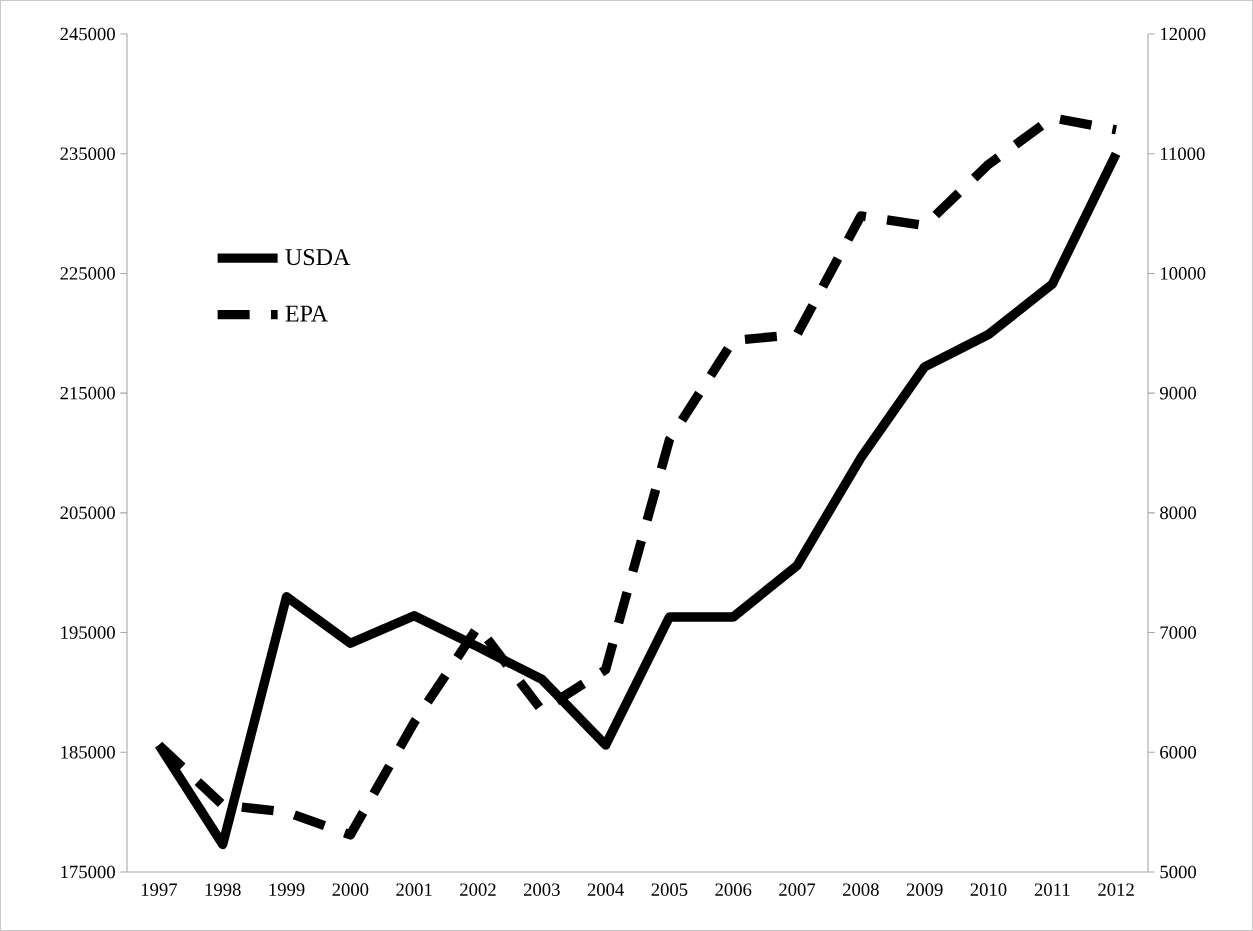 The width and height of the screenshot is (1253, 931). Describe the element at coordinates (797, 889) in the screenshot. I see `x-tick-label: 2007` at that location.